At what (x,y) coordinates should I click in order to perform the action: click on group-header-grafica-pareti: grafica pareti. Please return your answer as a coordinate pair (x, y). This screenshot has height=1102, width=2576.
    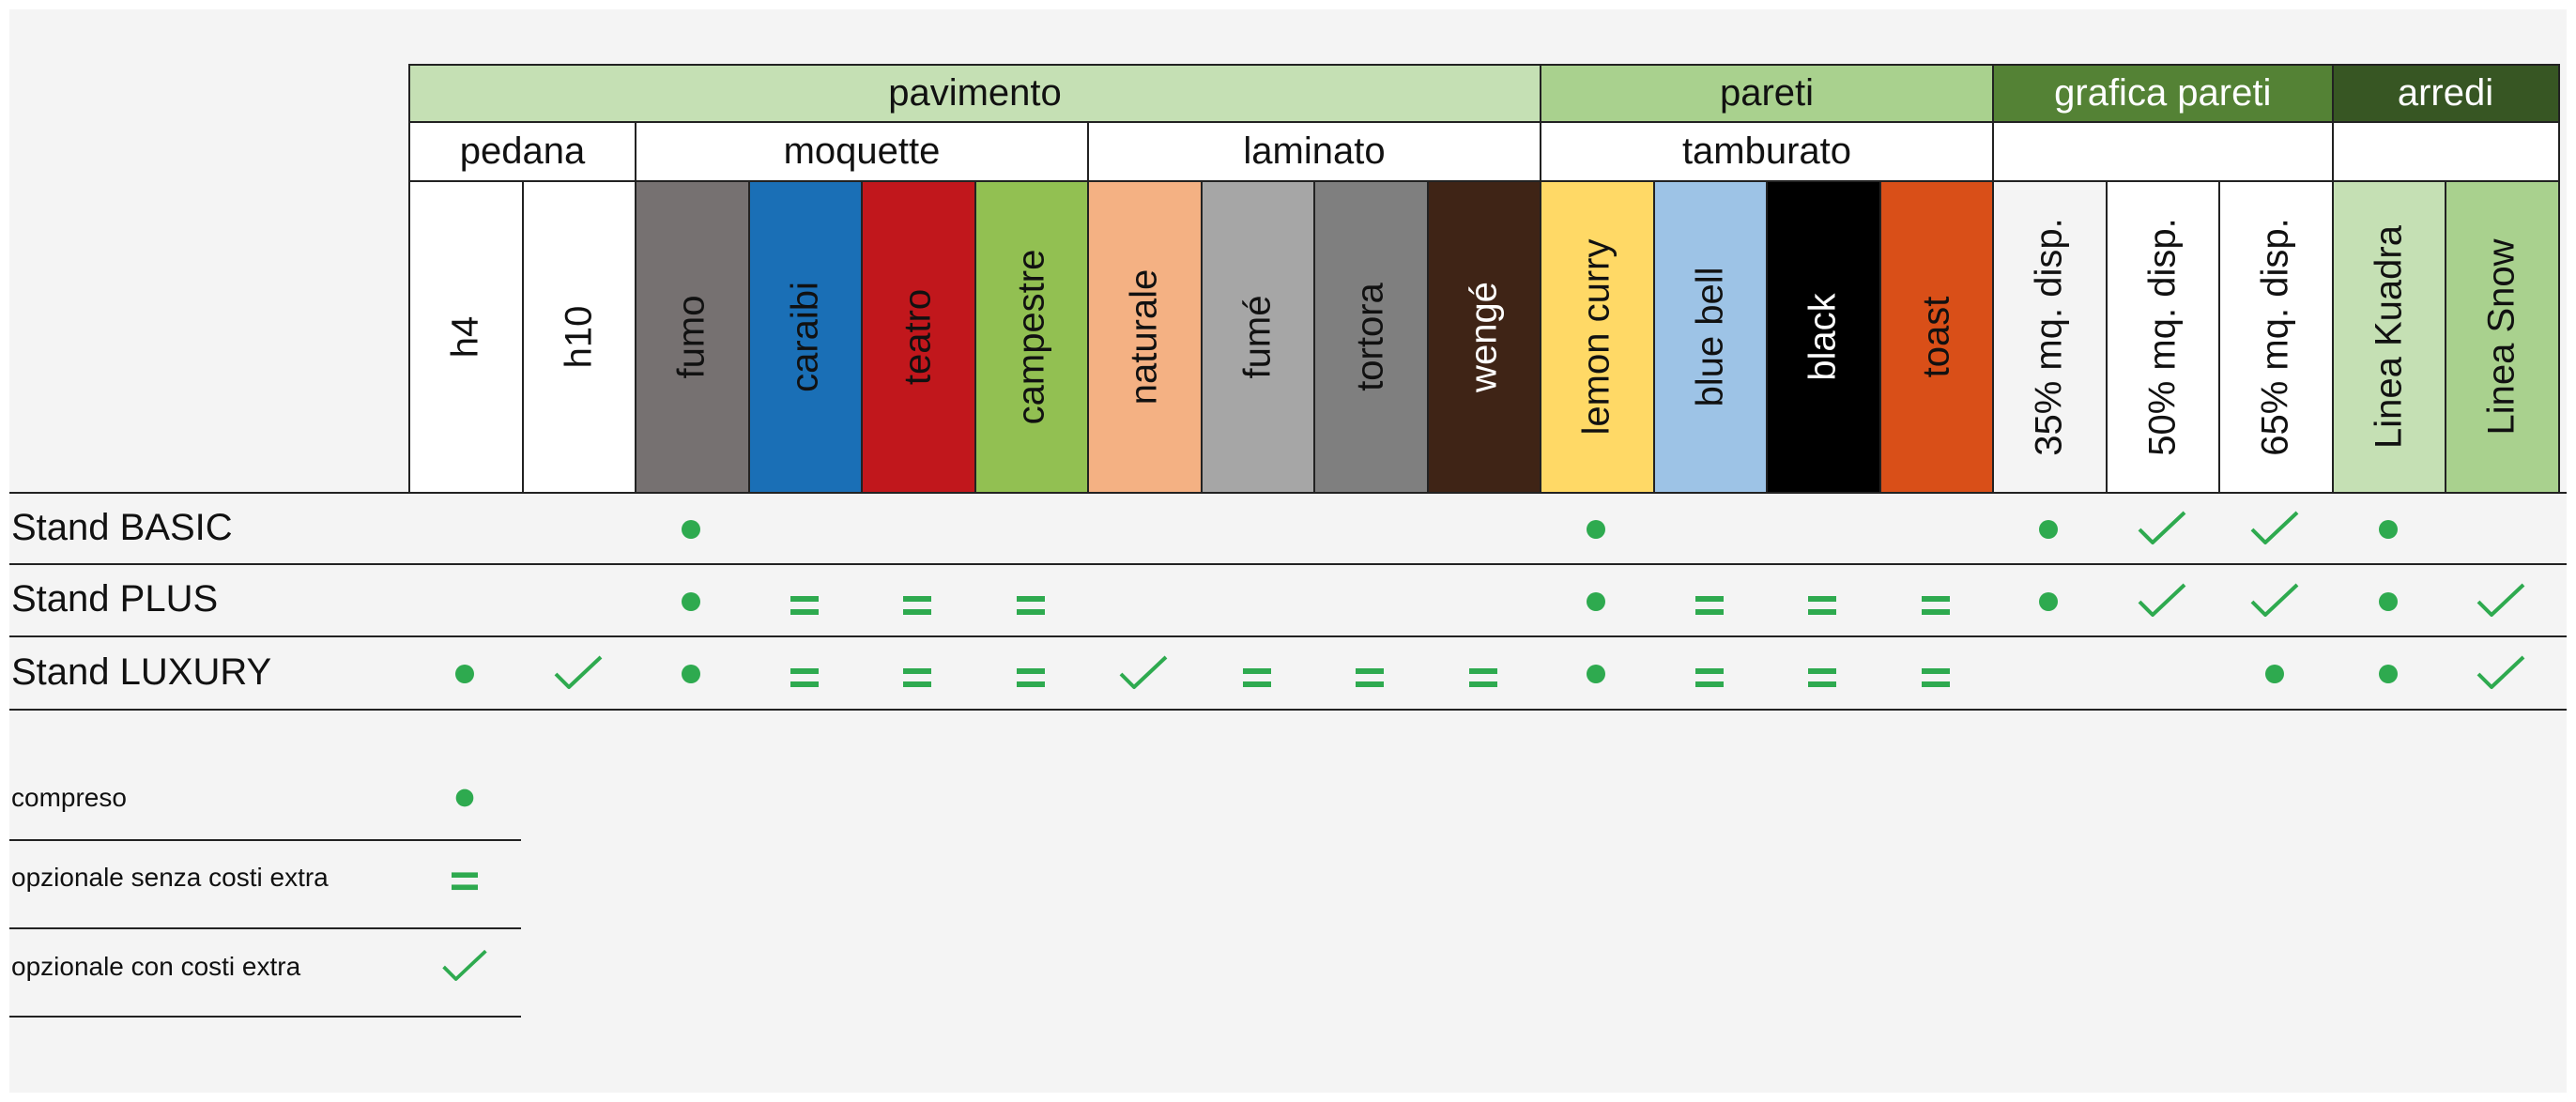
    Looking at the image, I should click on (2163, 93).